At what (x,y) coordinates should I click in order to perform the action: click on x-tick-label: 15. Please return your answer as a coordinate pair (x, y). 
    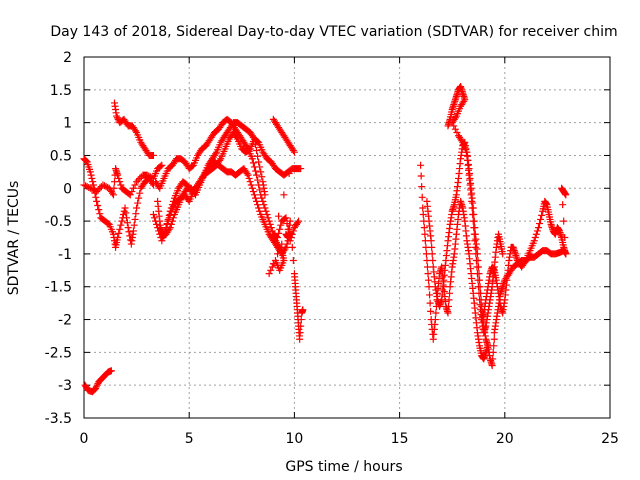
    Looking at the image, I should click on (400, 439).